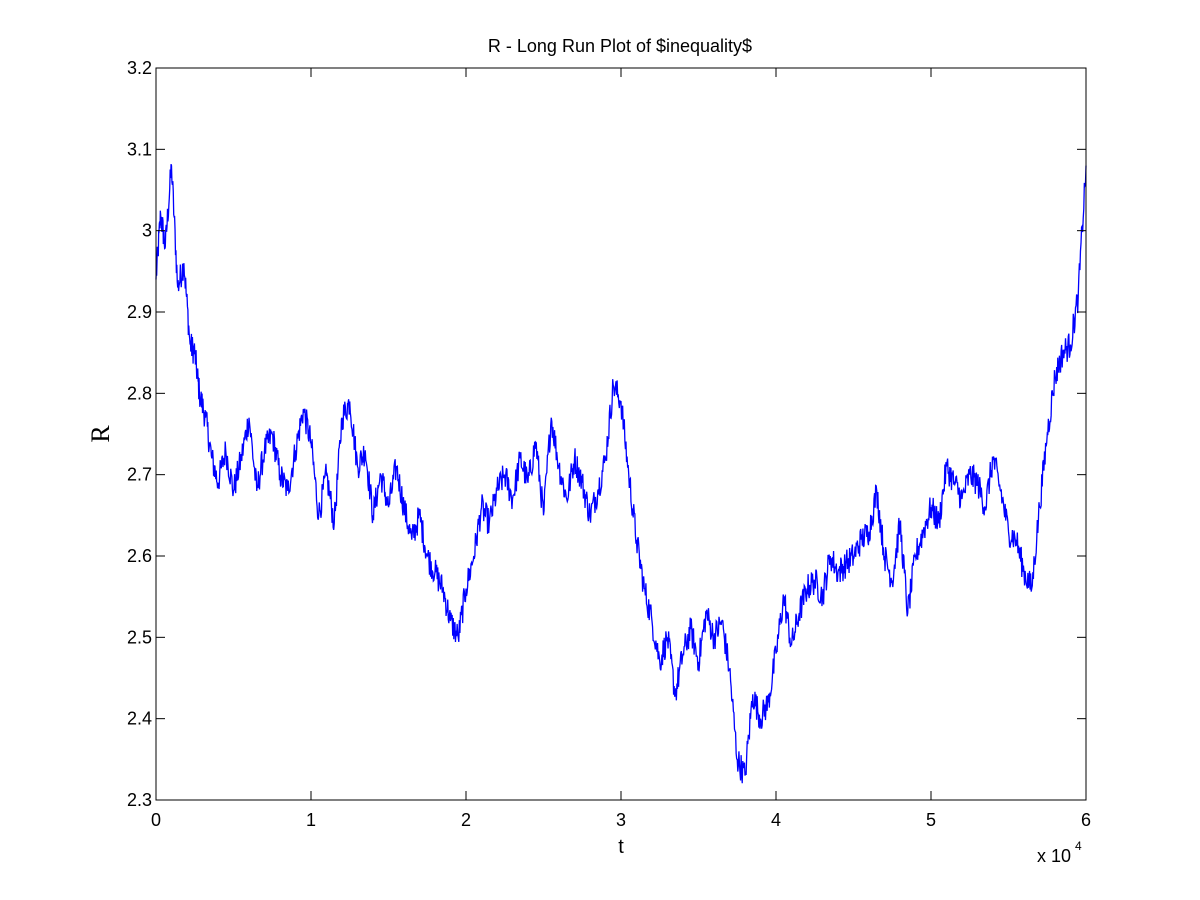 The image size is (1200, 900). Describe the element at coordinates (1078, 846) in the screenshot. I see `x-axis-multiplier-exponent: 4` at that location.